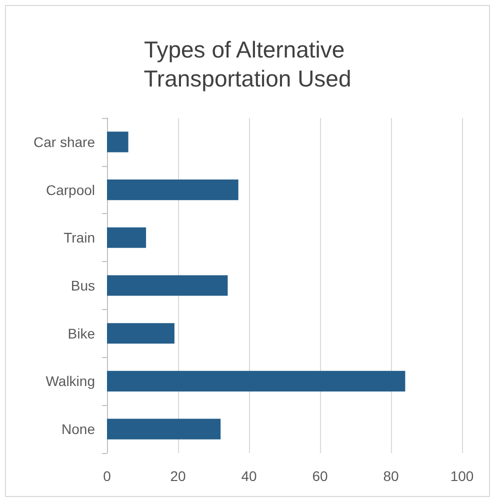  I want to click on y-tick-label: Train, so click(79, 238).